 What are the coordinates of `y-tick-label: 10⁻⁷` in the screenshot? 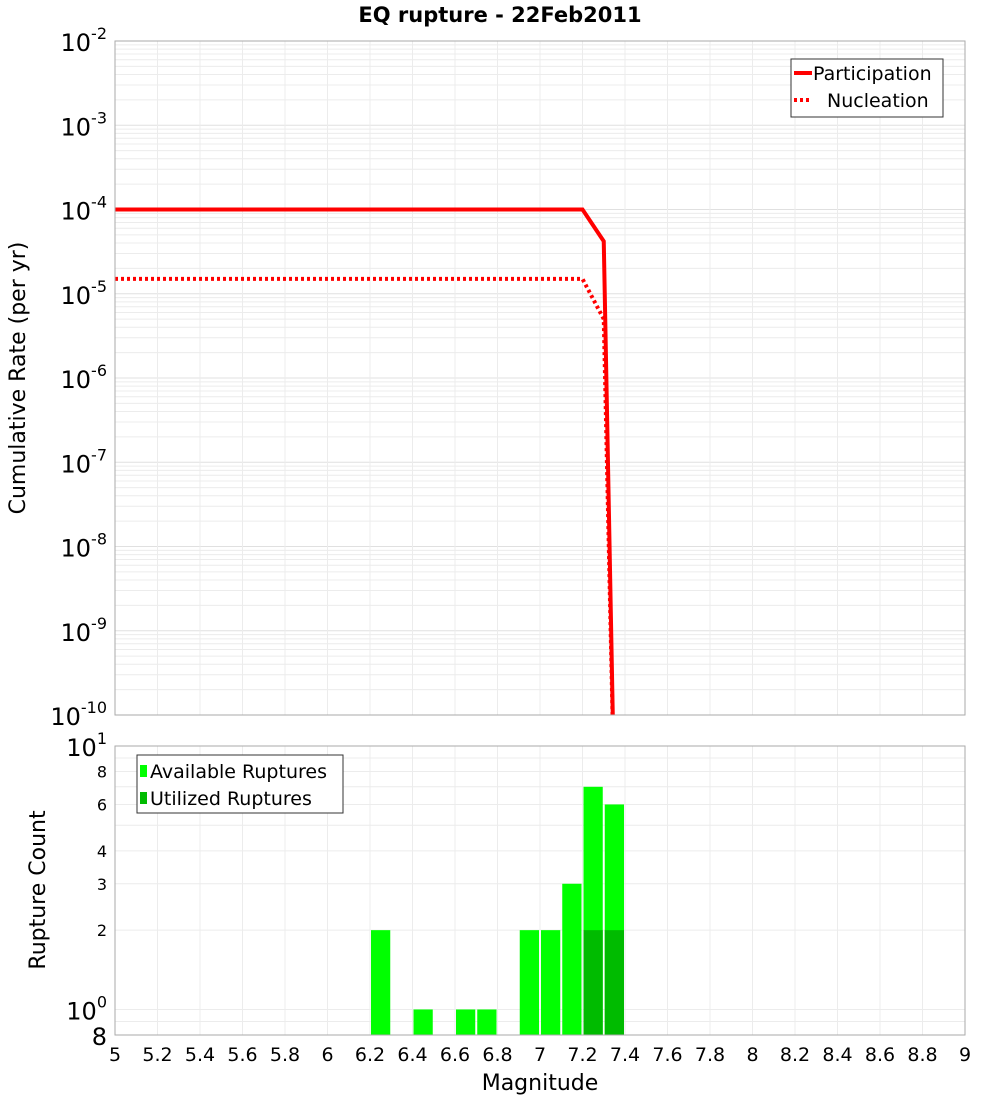 It's located at (84, 461).